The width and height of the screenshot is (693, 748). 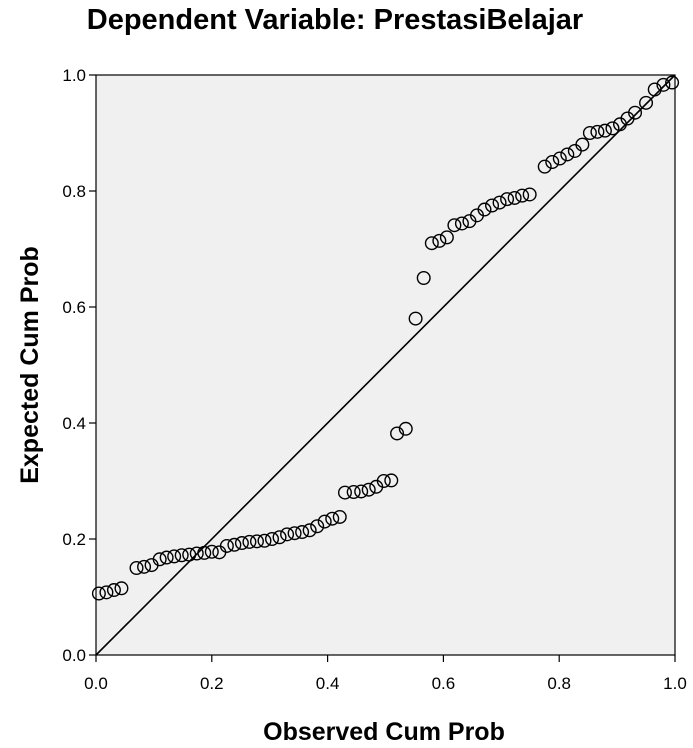 What do you see at coordinates (384, 732) in the screenshot?
I see `x-axis-title: Observed Cum Prob` at bounding box center [384, 732].